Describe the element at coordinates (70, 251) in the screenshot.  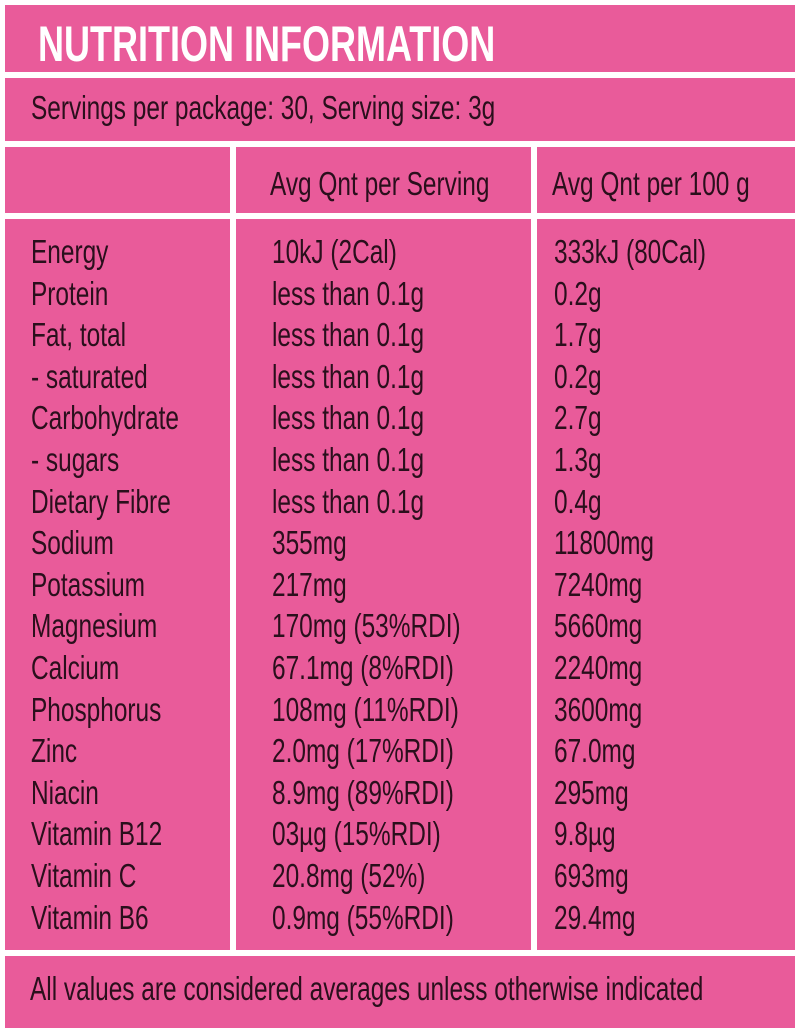
I see `nutrient-name: Energy` at that location.